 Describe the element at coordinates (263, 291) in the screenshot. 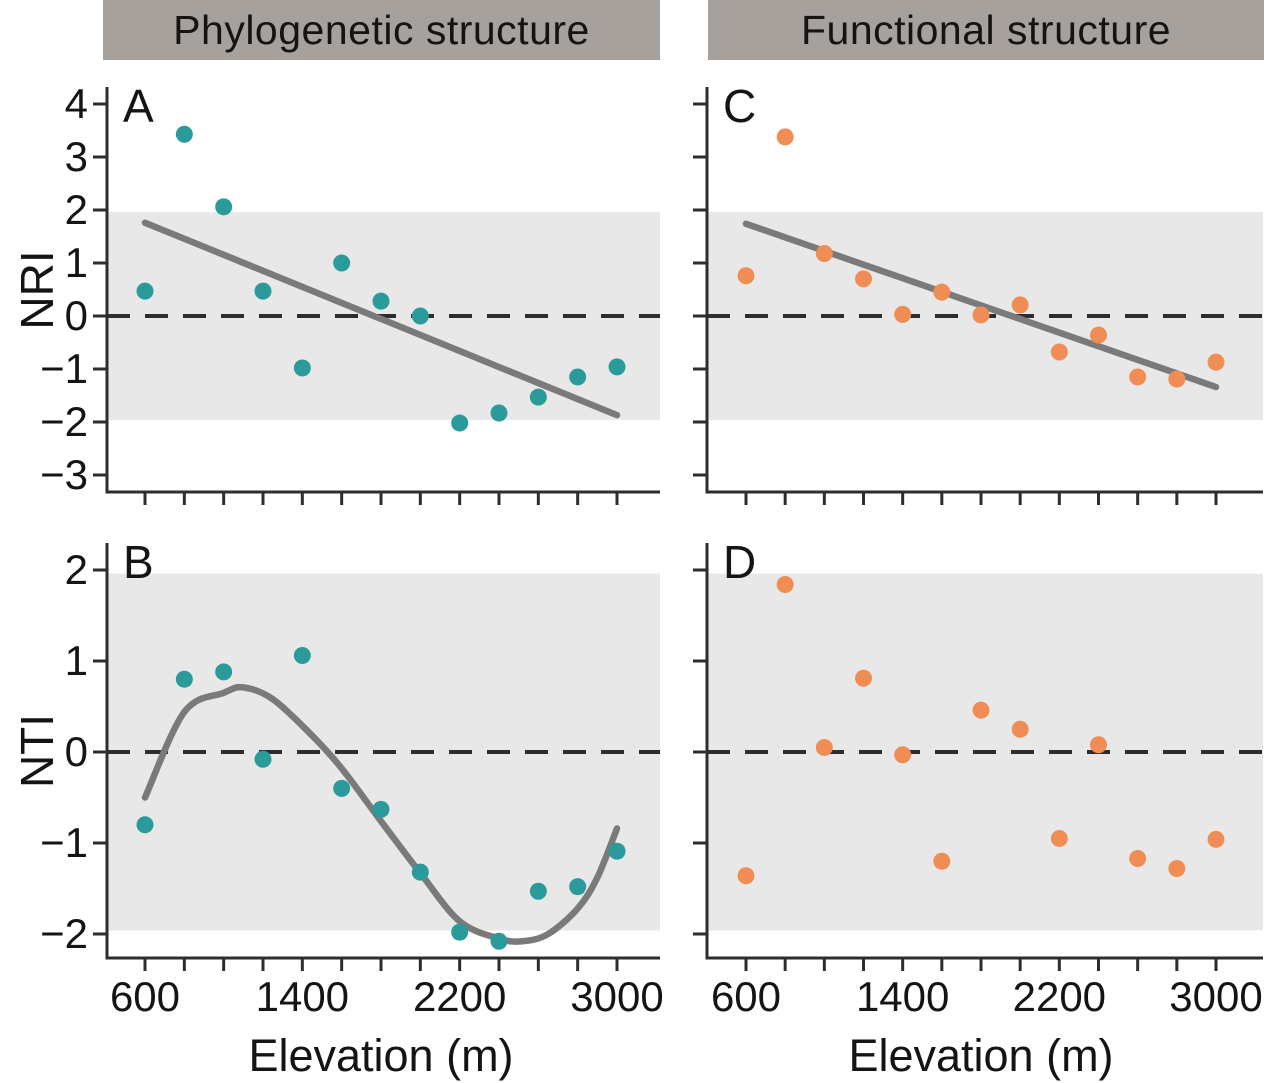

I see `panel-A-point-1200m` at that location.